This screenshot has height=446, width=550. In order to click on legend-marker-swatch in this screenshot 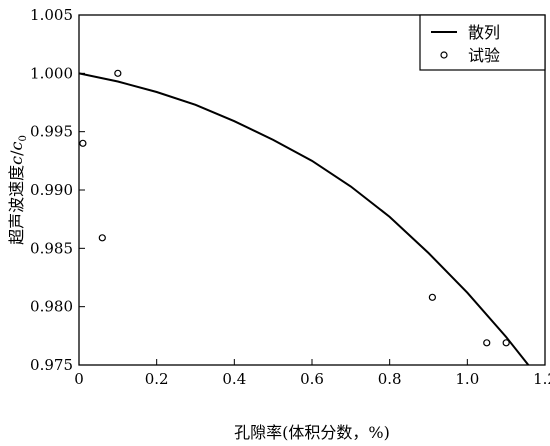, I will do `click(444, 55)`.